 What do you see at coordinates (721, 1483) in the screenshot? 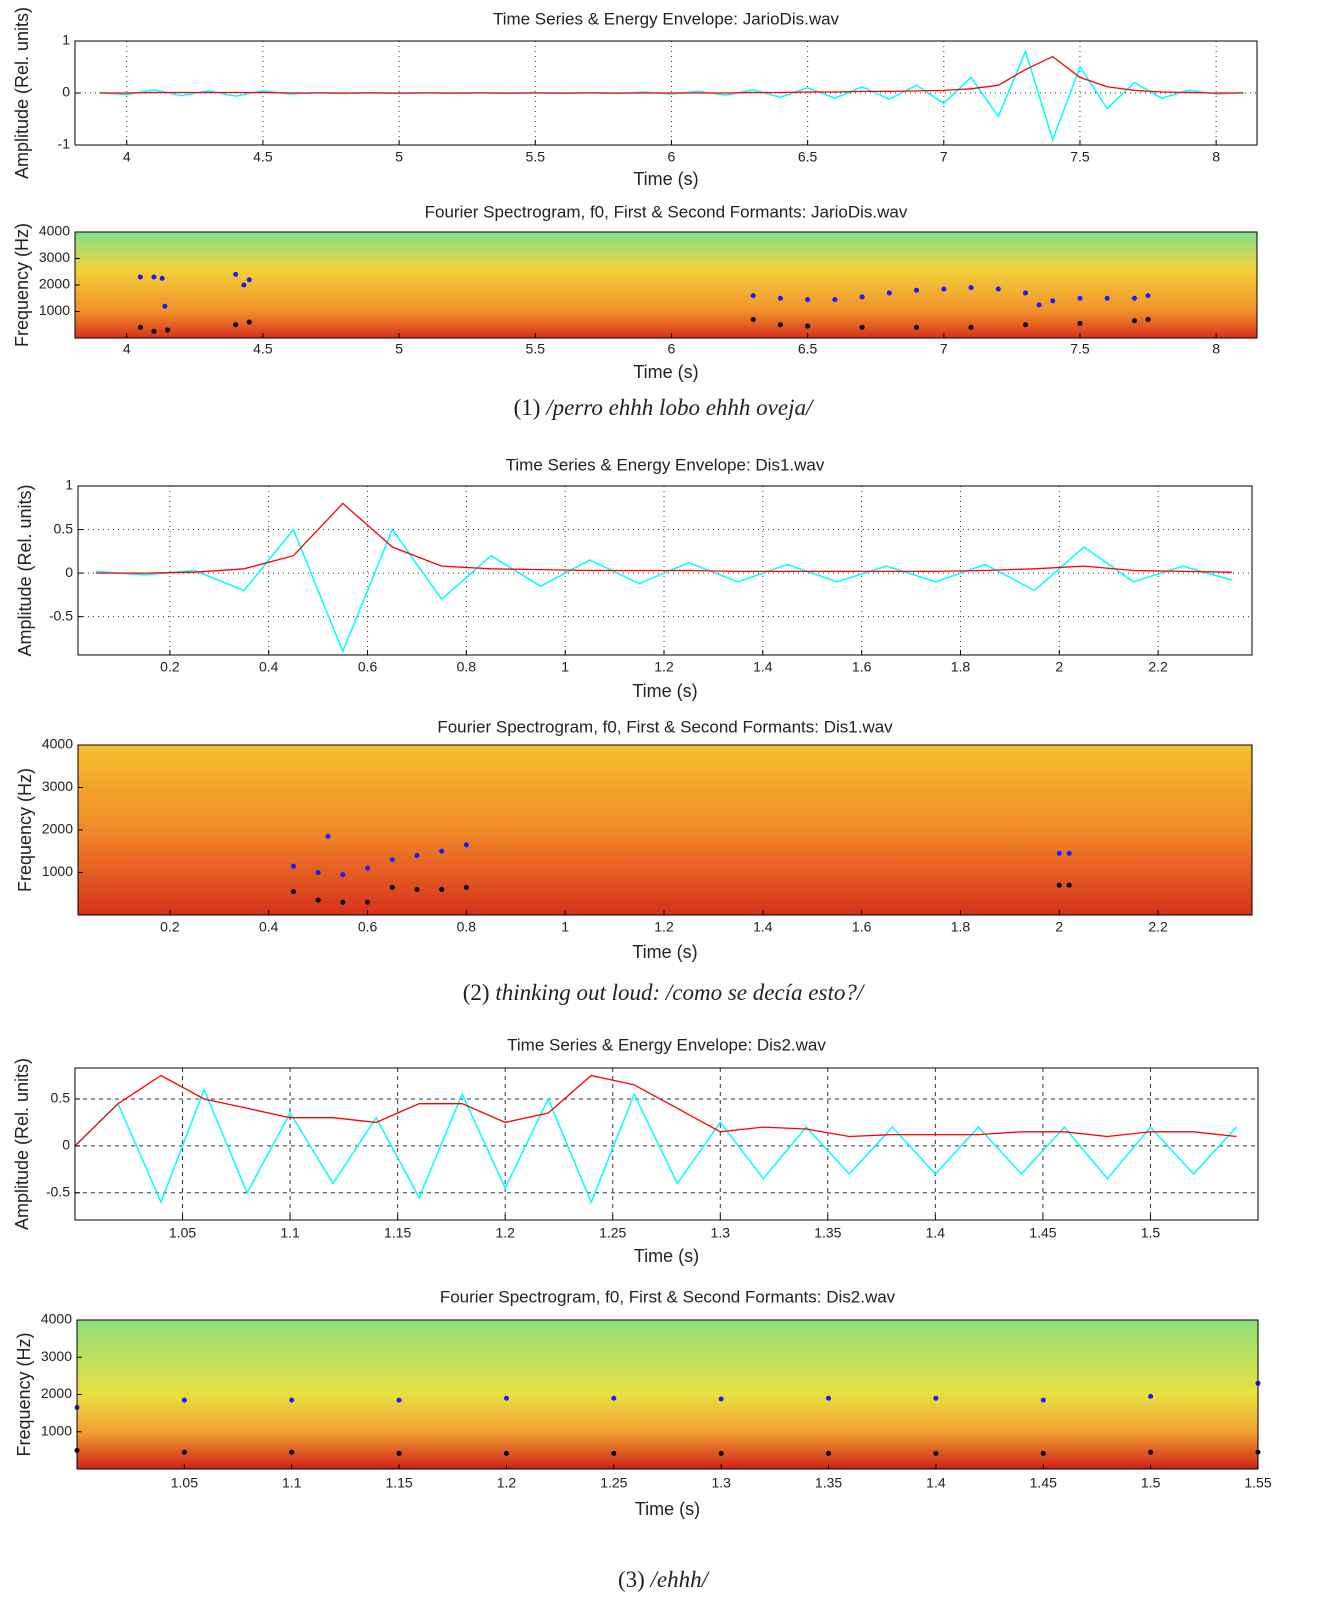
I see `x-tick-label: 1.3` at bounding box center [721, 1483].